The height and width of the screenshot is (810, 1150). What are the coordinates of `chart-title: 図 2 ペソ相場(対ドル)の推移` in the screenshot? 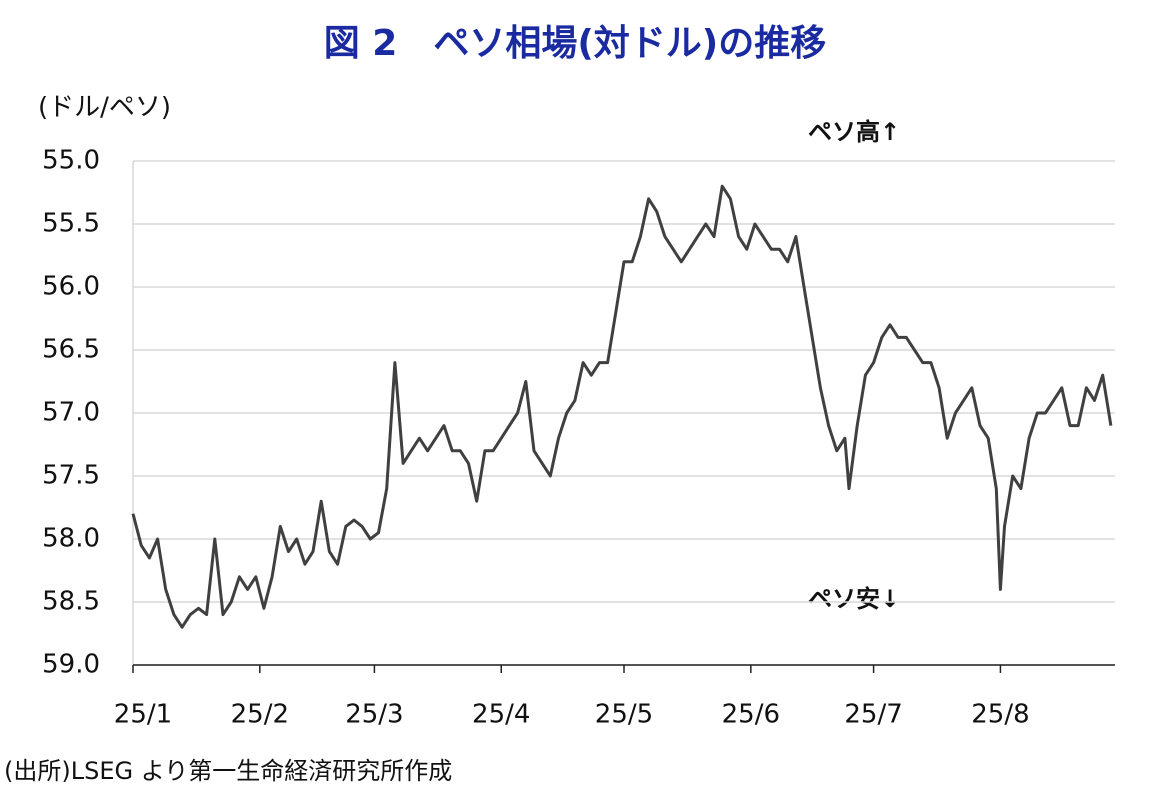 It's located at (575, 43).